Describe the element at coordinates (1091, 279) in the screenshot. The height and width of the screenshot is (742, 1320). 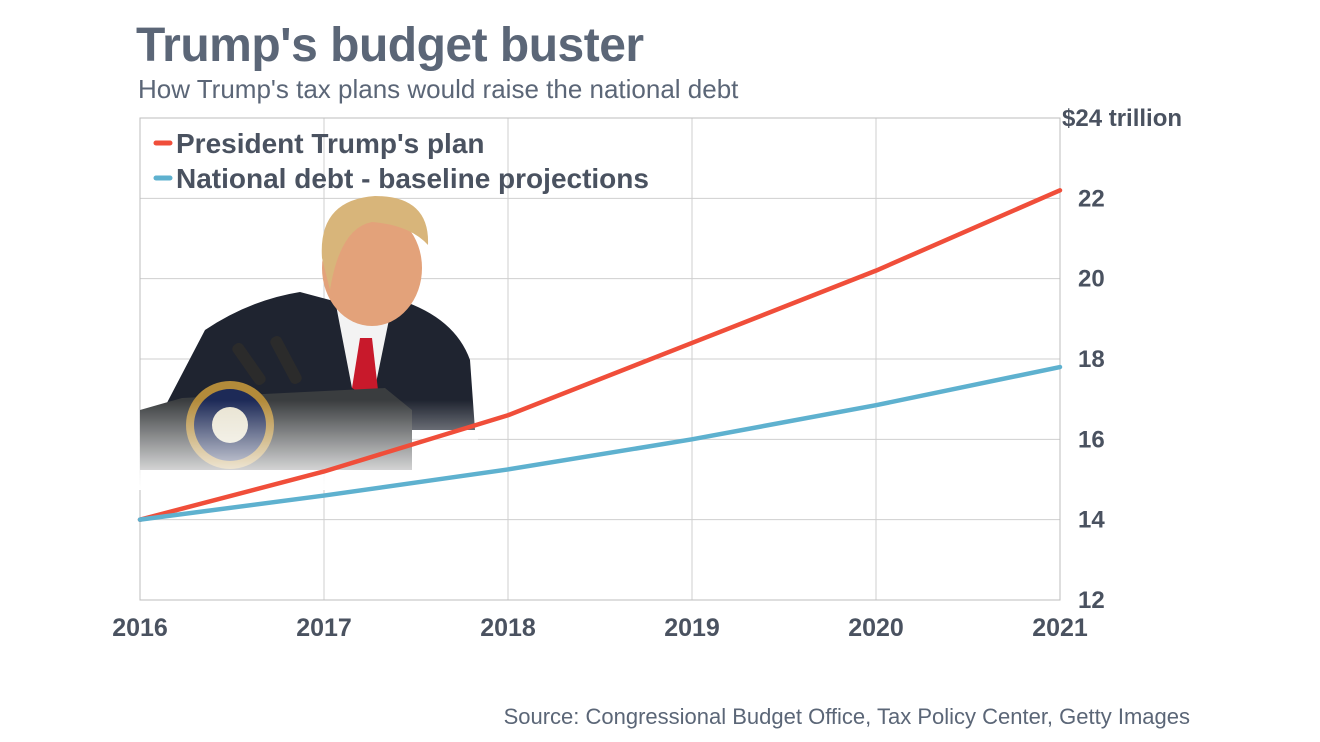
I see `y-tick-label: 20` at that location.